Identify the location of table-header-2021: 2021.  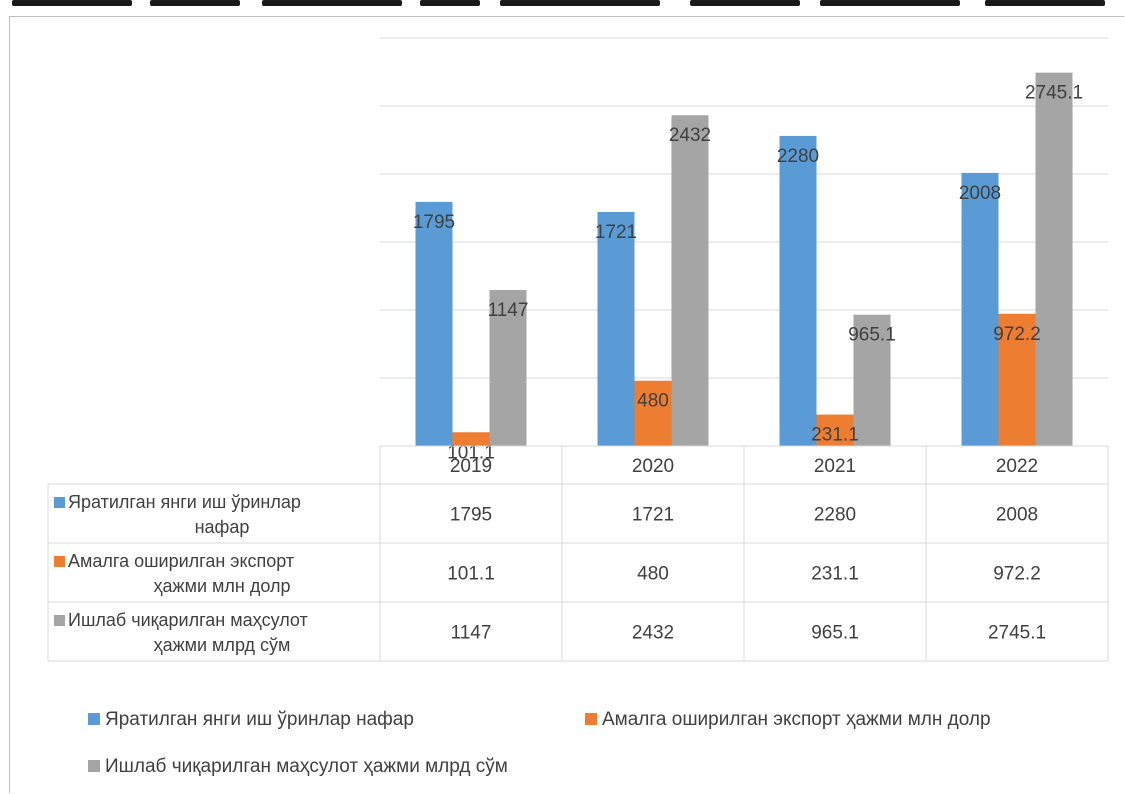
(835, 466).